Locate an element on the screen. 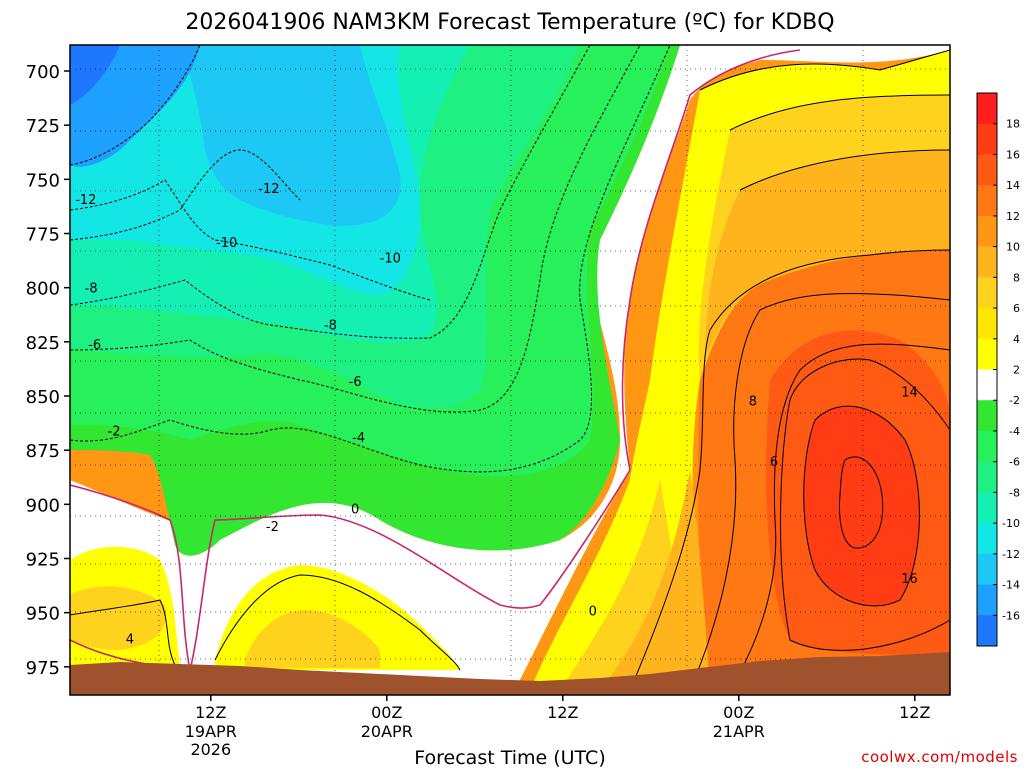 This screenshot has width=1024, height=768. warm-pocket-mid-inner is located at coordinates (312, 639).